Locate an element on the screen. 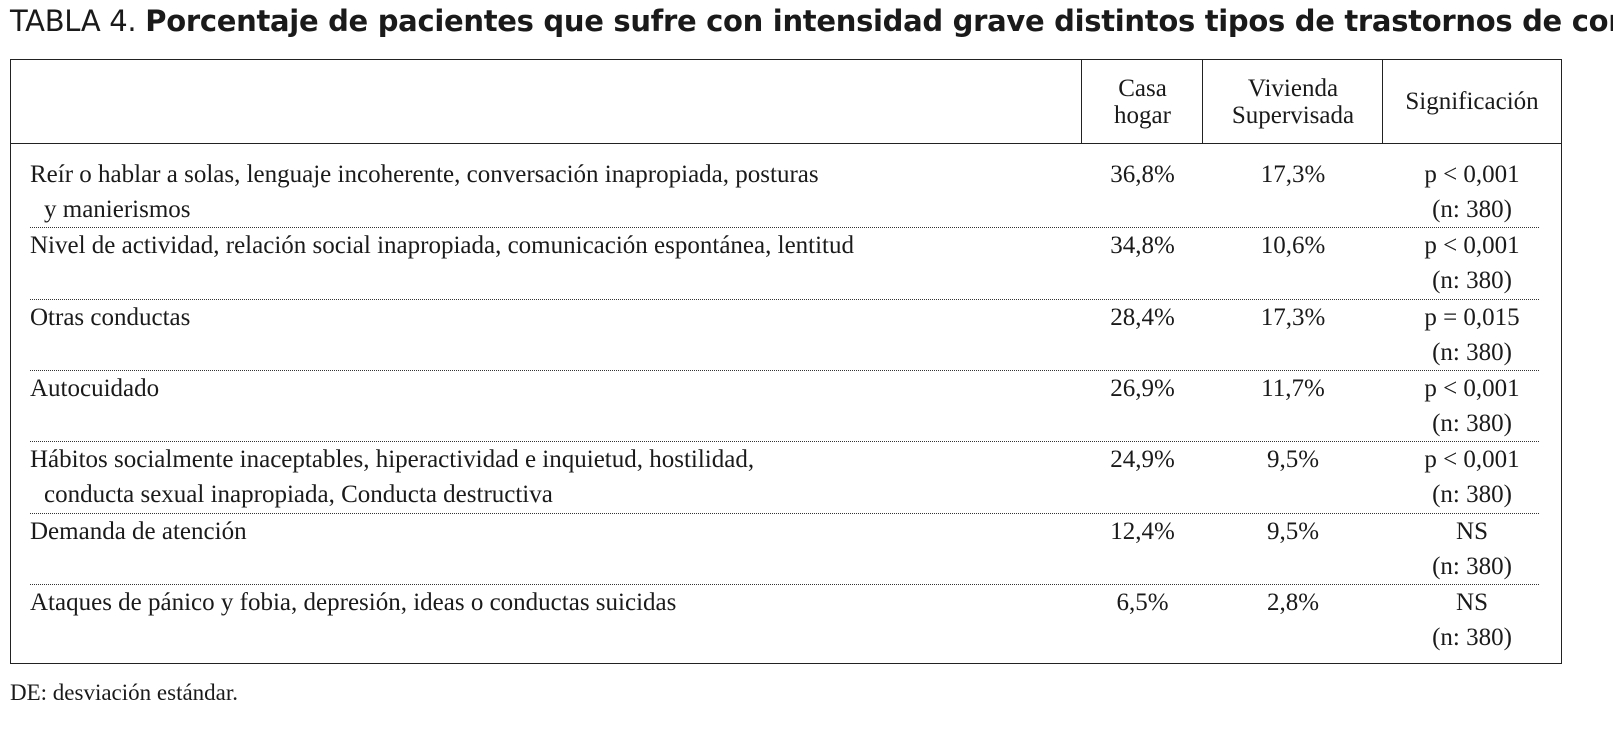 Image resolution: width=1613 pixels, height=741 pixels. footnote: DE: desviación estándar. is located at coordinates (124, 692).